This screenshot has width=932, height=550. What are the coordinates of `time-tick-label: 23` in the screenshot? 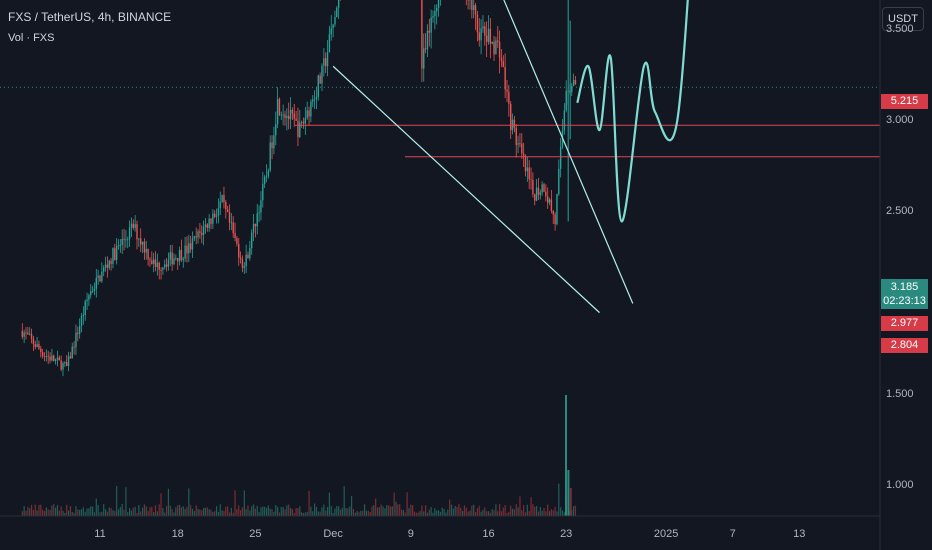 It's located at (566, 534).